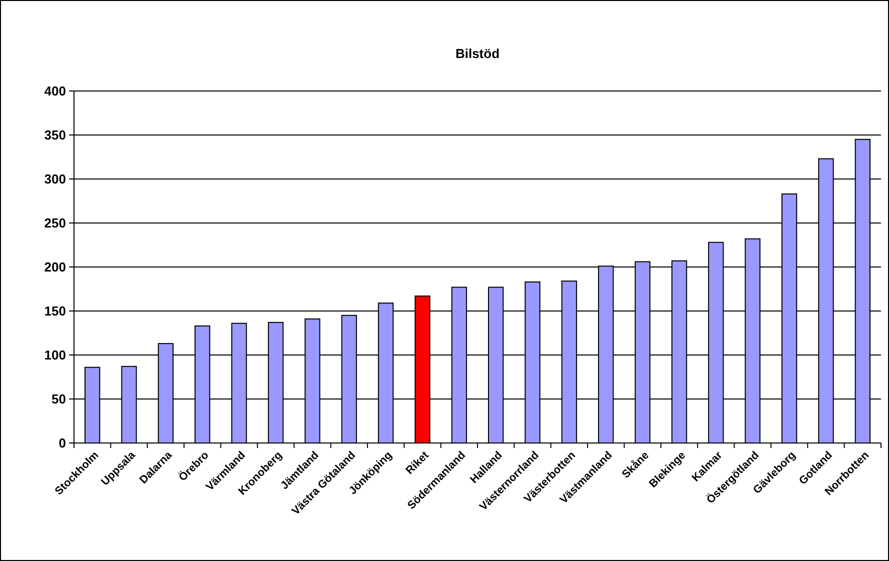 This screenshot has height=561, width=889. Describe the element at coordinates (477, 53) in the screenshot. I see `chart-title: Bilstöd` at that location.